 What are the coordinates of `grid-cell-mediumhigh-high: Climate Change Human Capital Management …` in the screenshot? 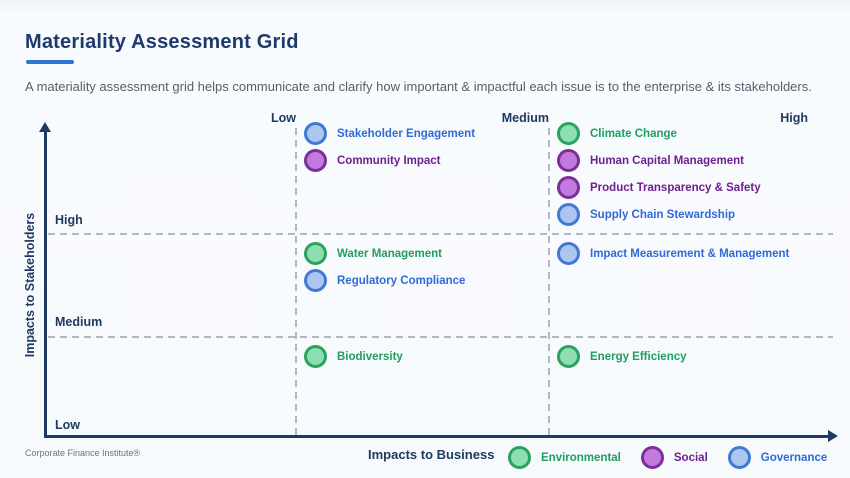 It's located at (659, 176).